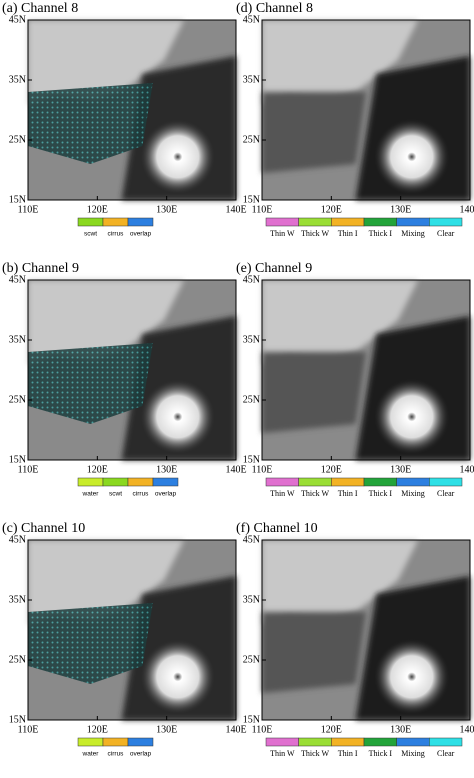 The height and width of the screenshot is (778, 474). What do you see at coordinates (274, 268) in the screenshot?
I see `panel-title: (e) Channel 9` at bounding box center [274, 268].